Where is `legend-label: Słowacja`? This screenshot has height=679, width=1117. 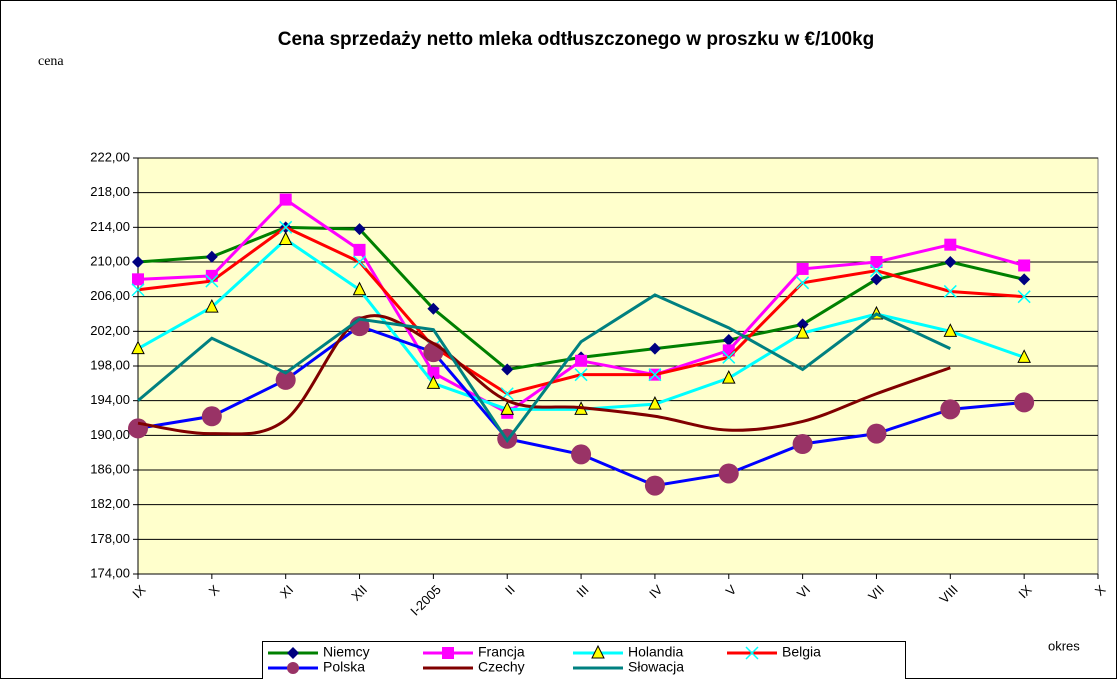
legend-label: Słowacja is located at coordinates (656, 667).